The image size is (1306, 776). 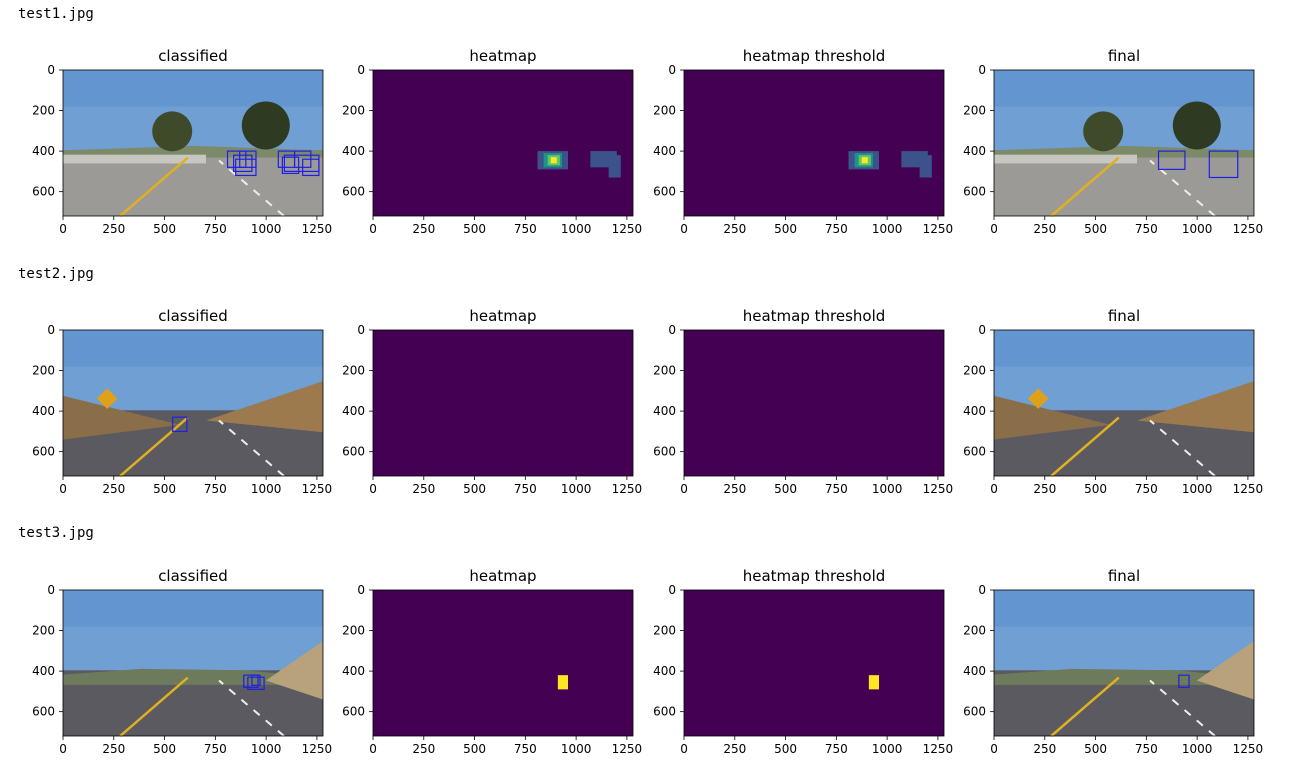 I want to click on hillside-left, so click(x=1052, y=417).